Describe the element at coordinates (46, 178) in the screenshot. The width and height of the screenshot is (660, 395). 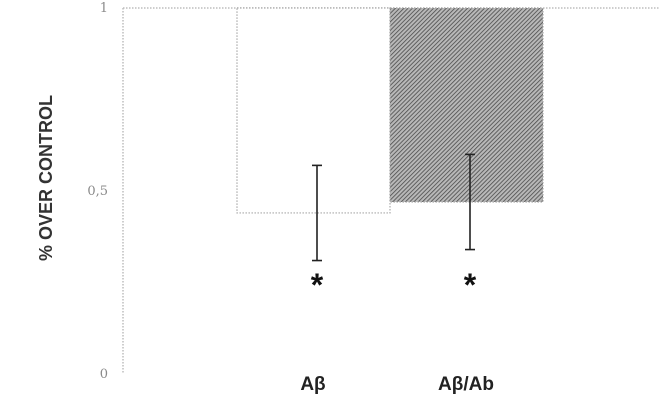
I see `y-axis-label: % OVER CONTROL` at that location.